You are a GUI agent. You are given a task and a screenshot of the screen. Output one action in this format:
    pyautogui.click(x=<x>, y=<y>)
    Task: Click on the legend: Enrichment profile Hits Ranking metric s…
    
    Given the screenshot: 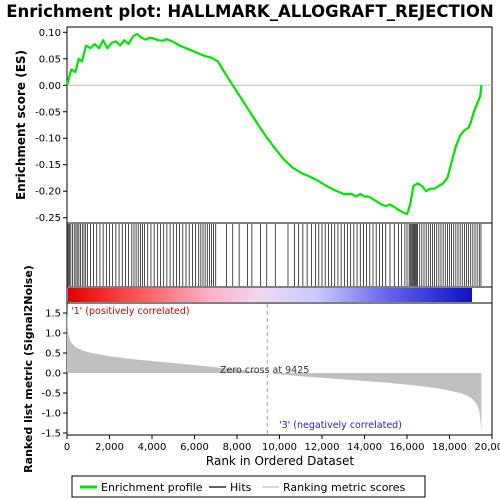 What is the action you would take?
    pyautogui.click(x=248, y=486)
    